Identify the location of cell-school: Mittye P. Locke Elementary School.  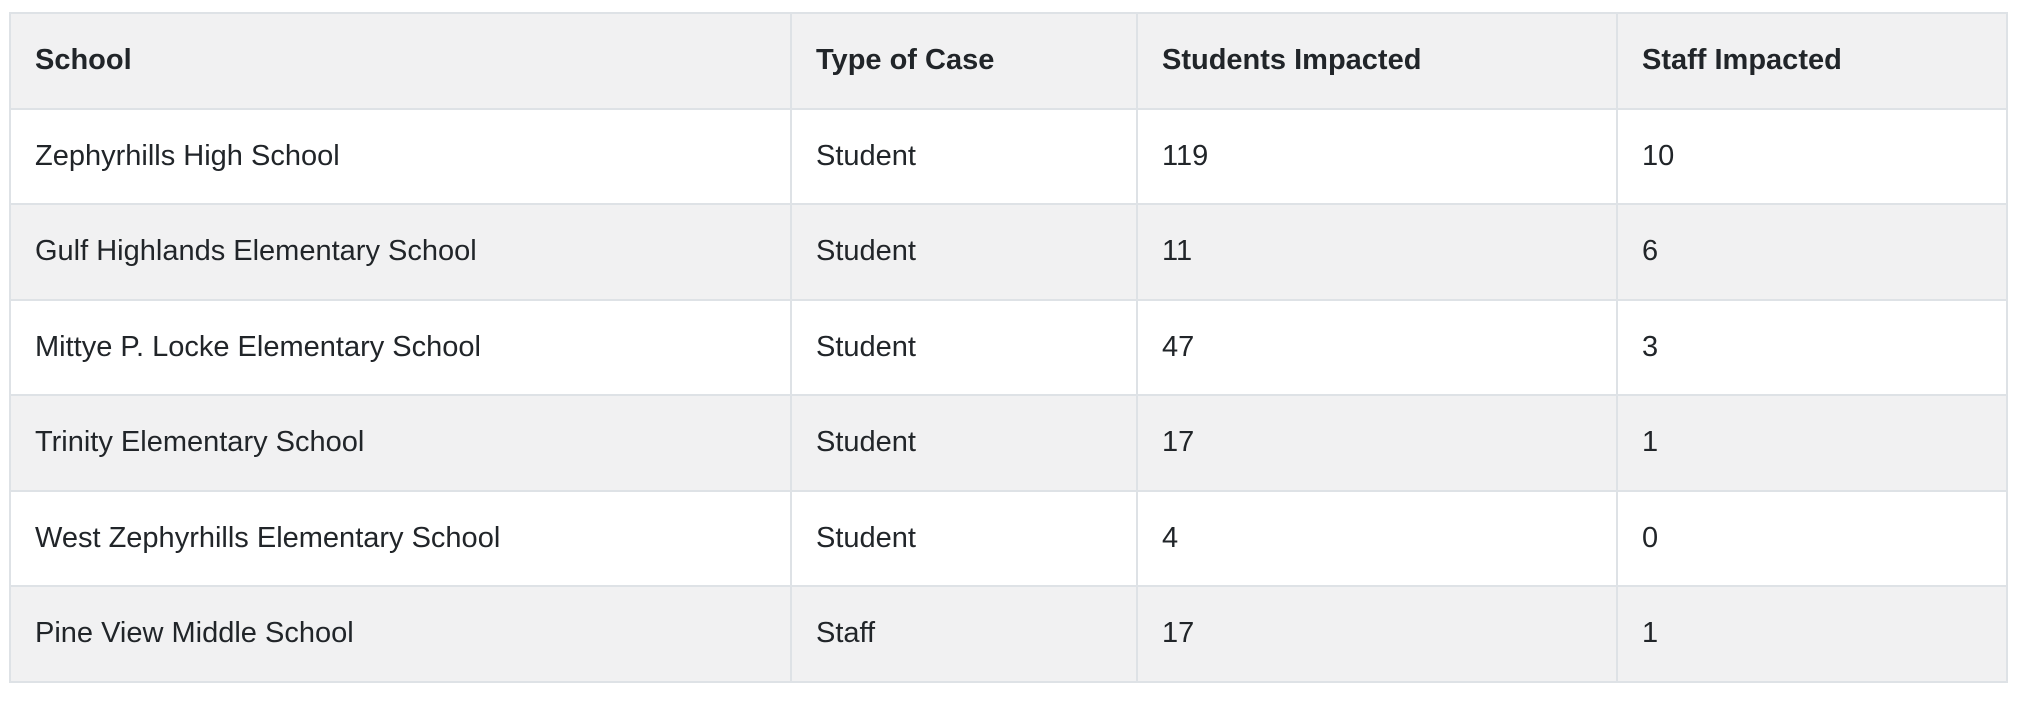
(400, 347).